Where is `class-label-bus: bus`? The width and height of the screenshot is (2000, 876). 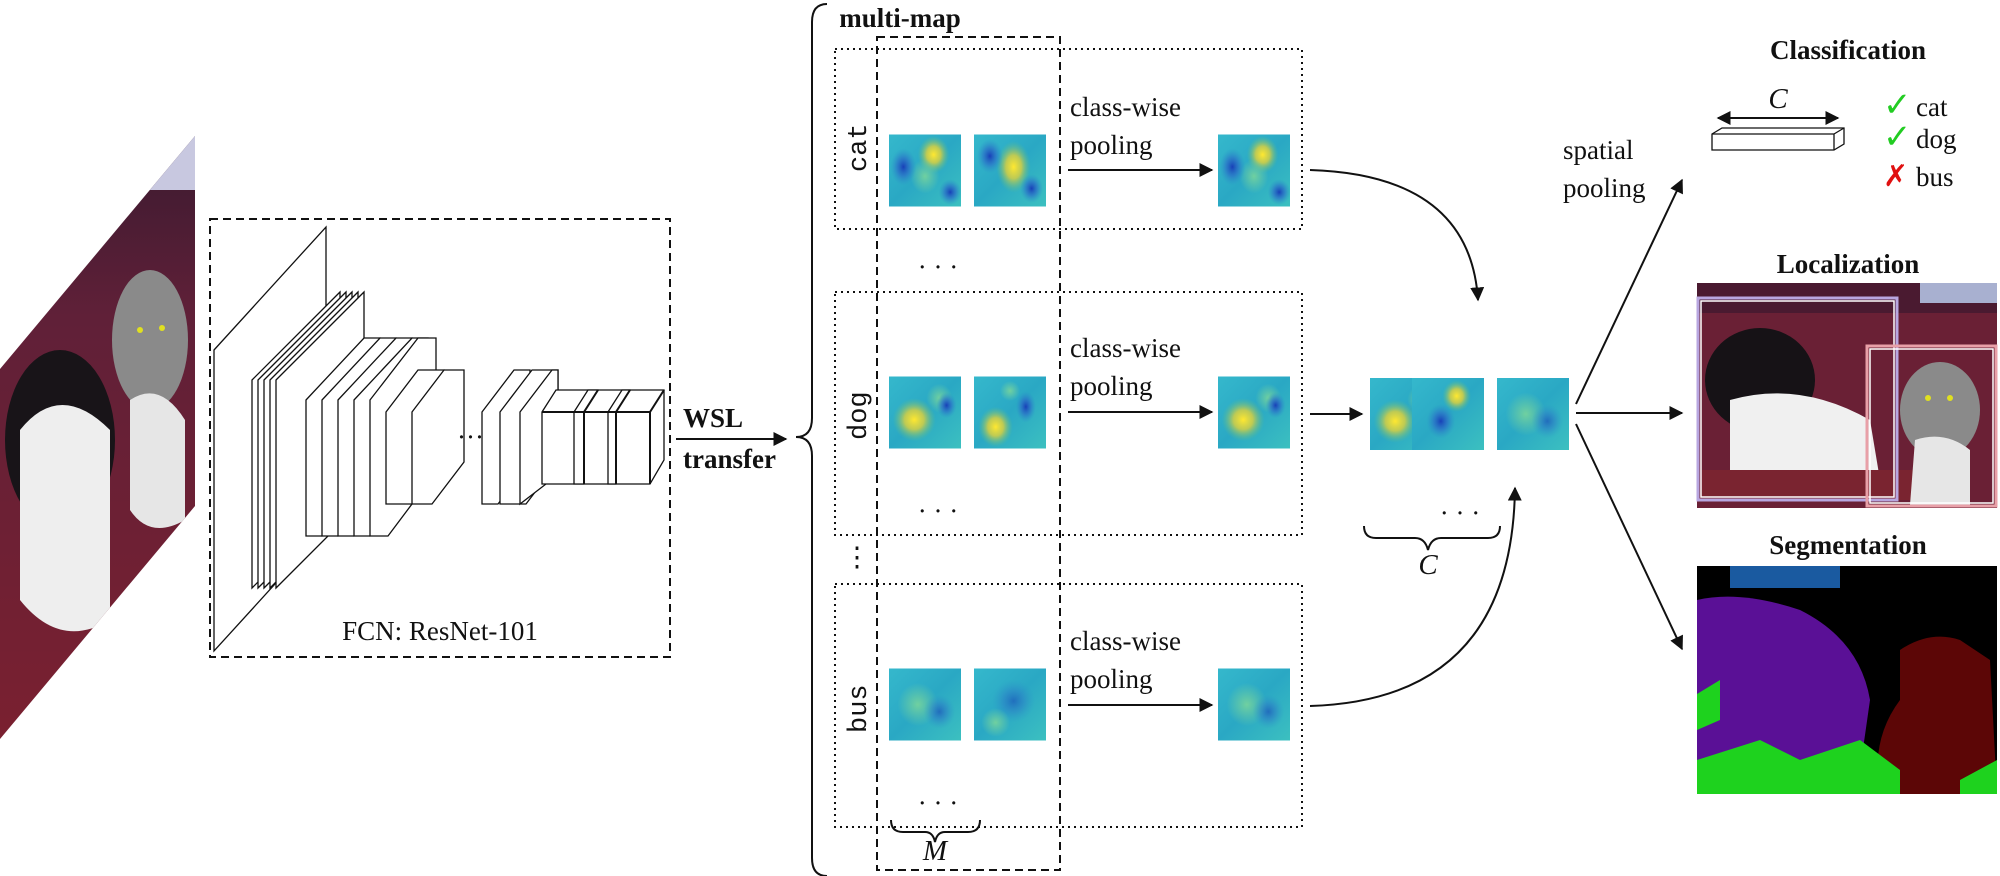 class-label-bus: bus is located at coordinates (860, 708).